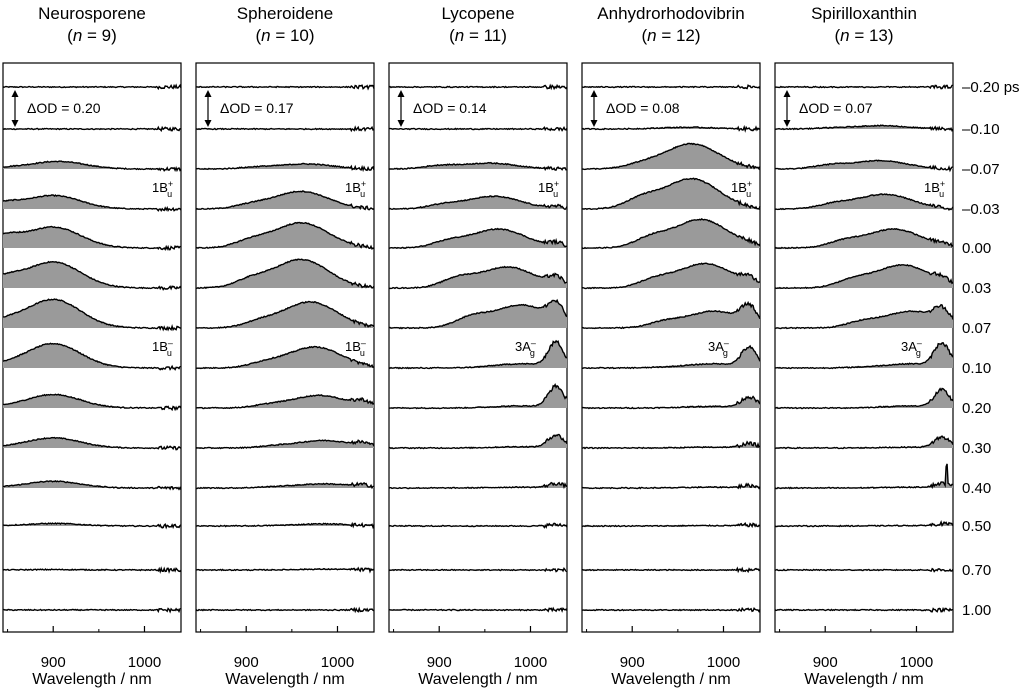  I want to click on delay-label: –0.10, so click(981, 129).